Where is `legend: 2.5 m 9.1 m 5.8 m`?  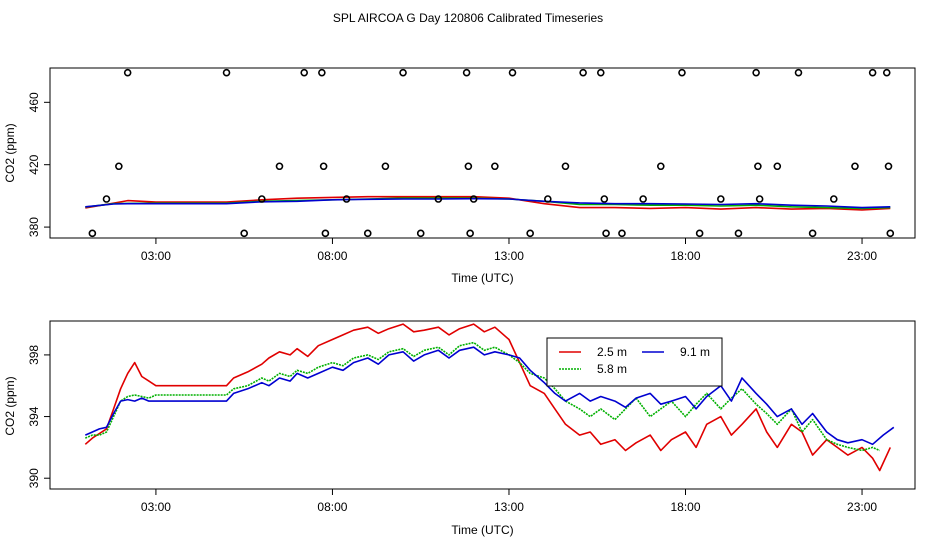
legend: 2.5 m 9.1 m 5.8 m is located at coordinates (634, 362).